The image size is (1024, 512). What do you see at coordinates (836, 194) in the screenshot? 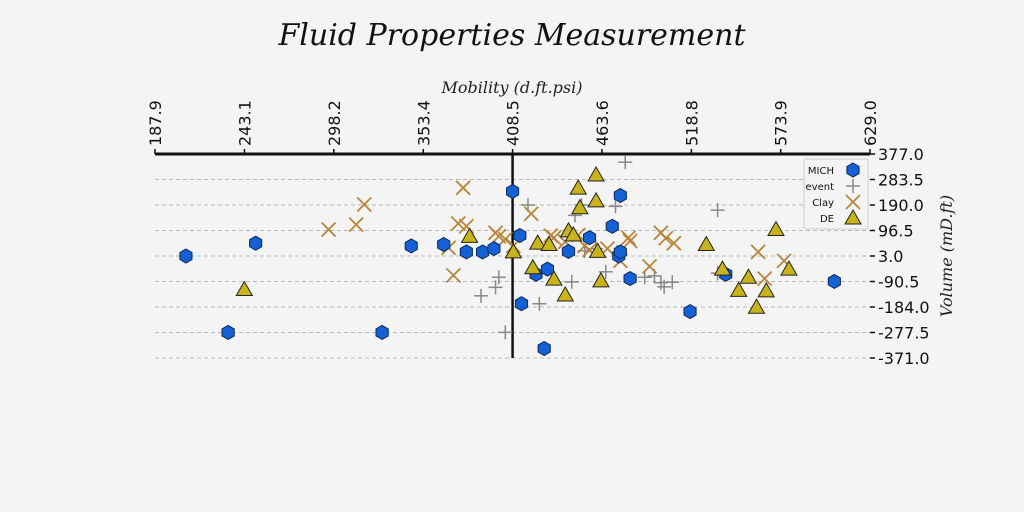
I see `legend: MICH event Clay DE` at bounding box center [836, 194].